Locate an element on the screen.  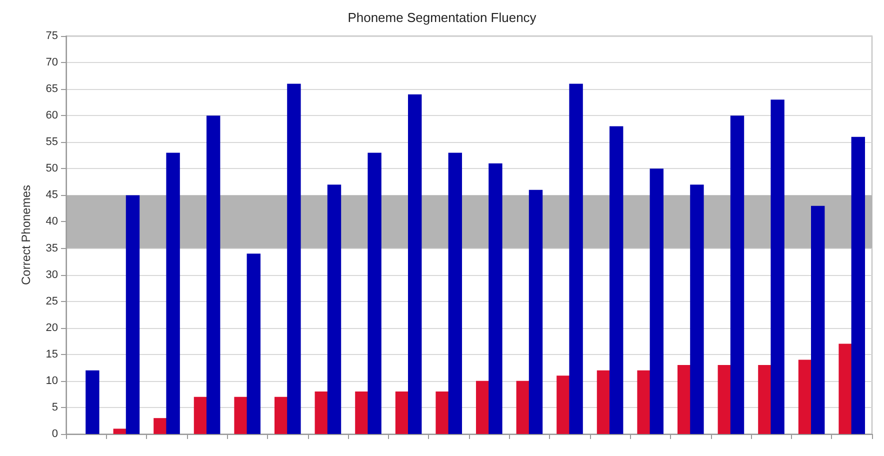
y-tick-label: 45 is located at coordinates (52, 195).